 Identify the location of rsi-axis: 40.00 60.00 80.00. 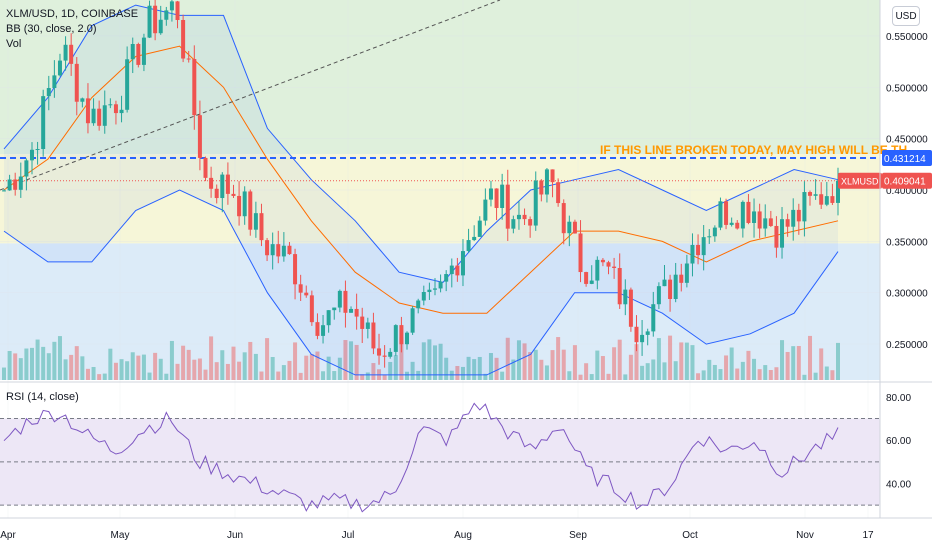
(898, 442).